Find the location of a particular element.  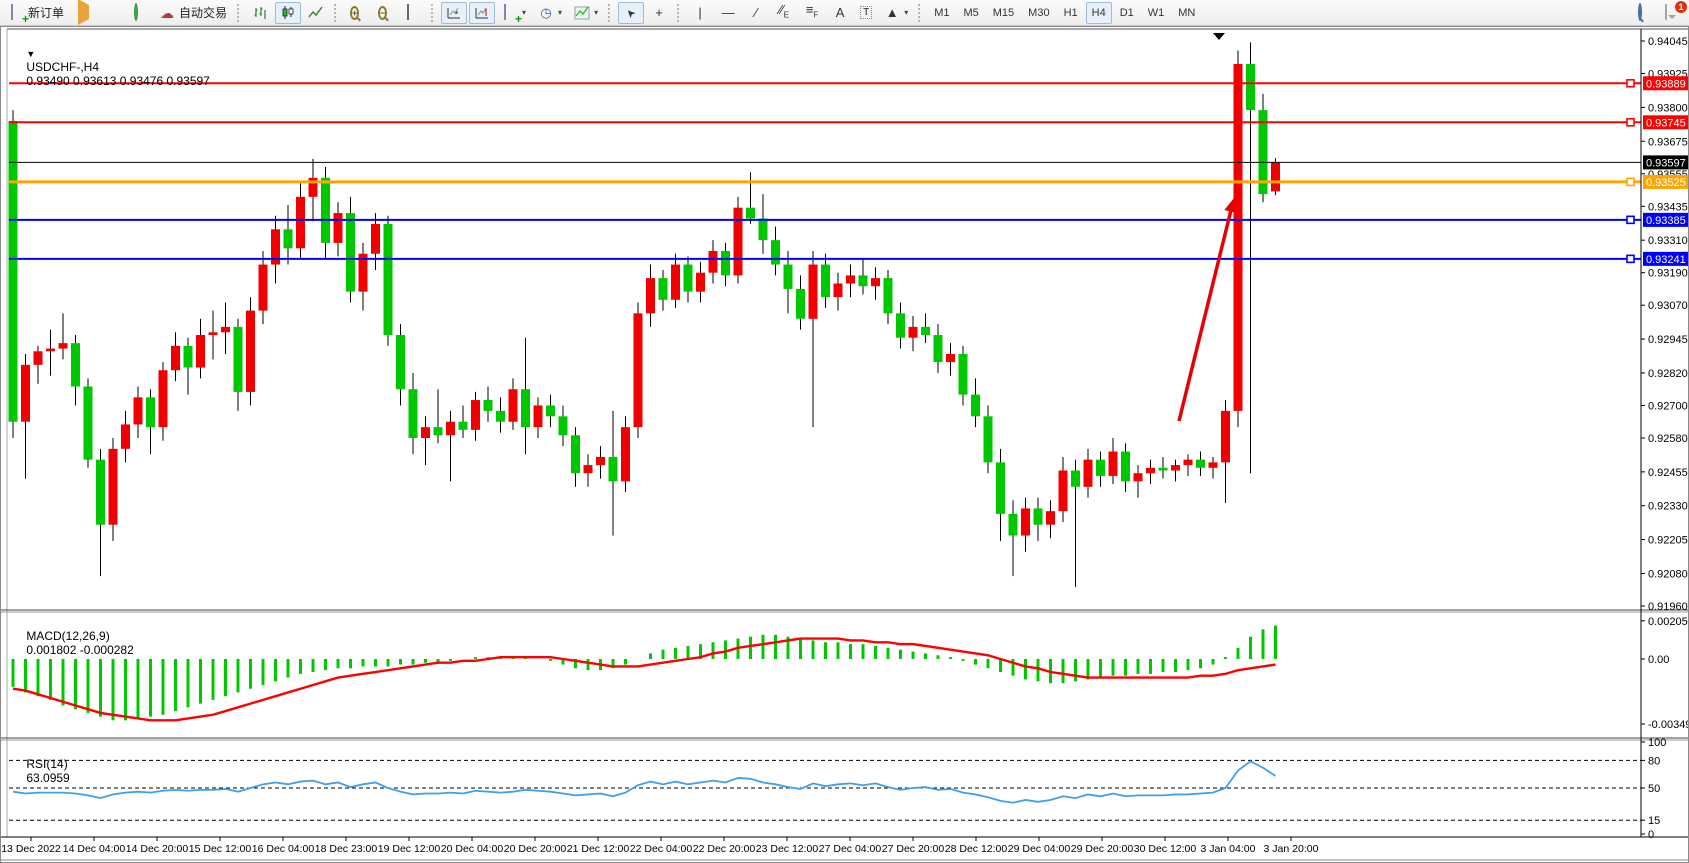

time-tick-label: 3 Jan 20:00 is located at coordinates (1291, 849).